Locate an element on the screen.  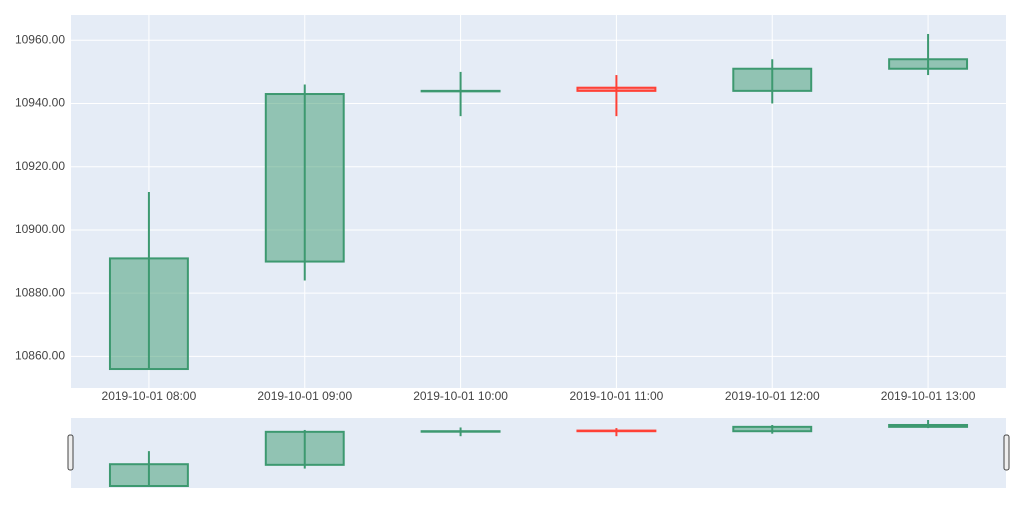
x-tick-label: 2019-10-01 12:00 is located at coordinates (772, 396).